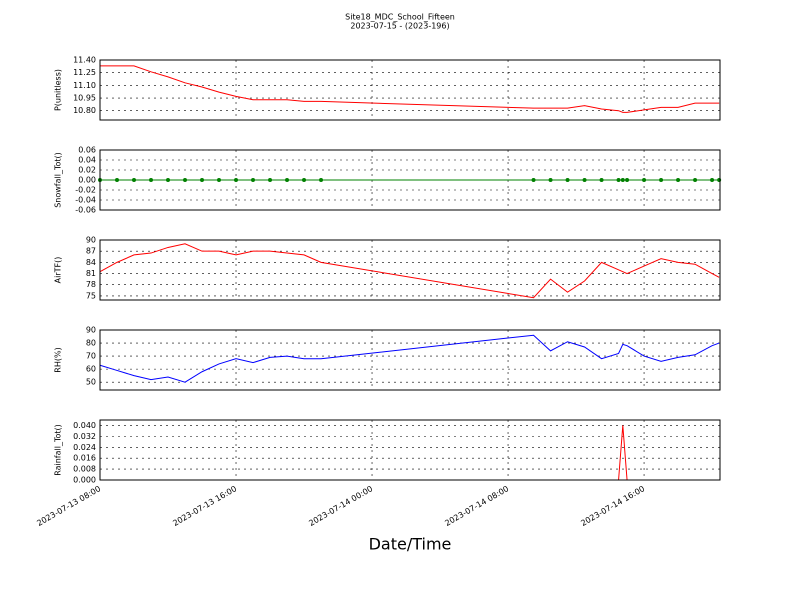  I want to click on y-tick-label: 0.040, so click(84, 425).